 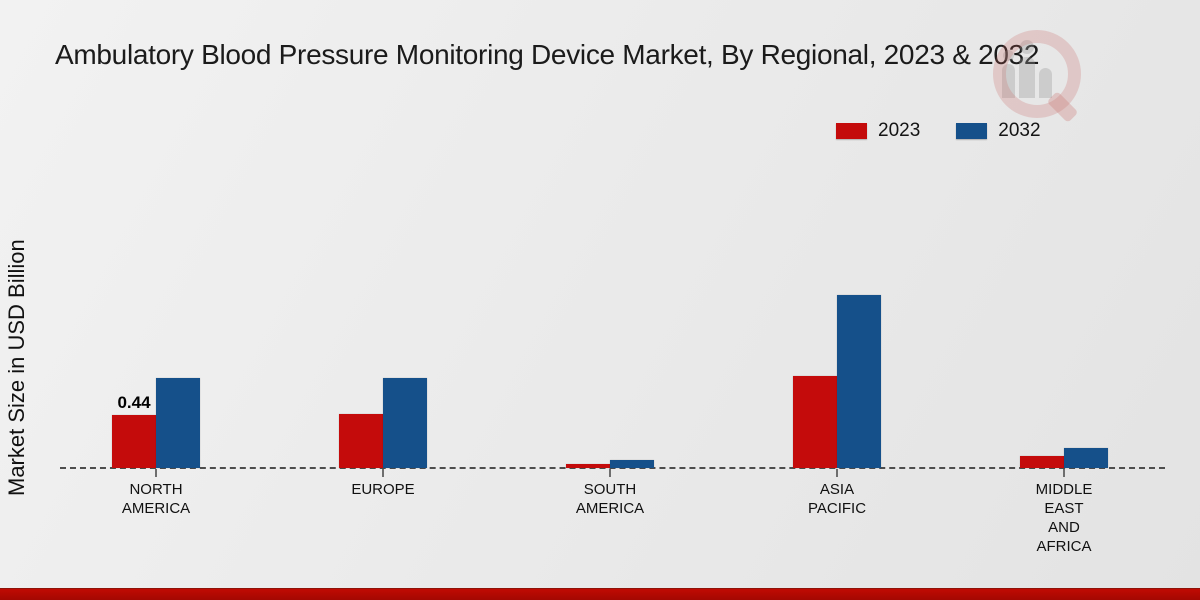 What do you see at coordinates (156, 499) in the screenshot?
I see `category-label-north-america: NORTH AMERICA` at bounding box center [156, 499].